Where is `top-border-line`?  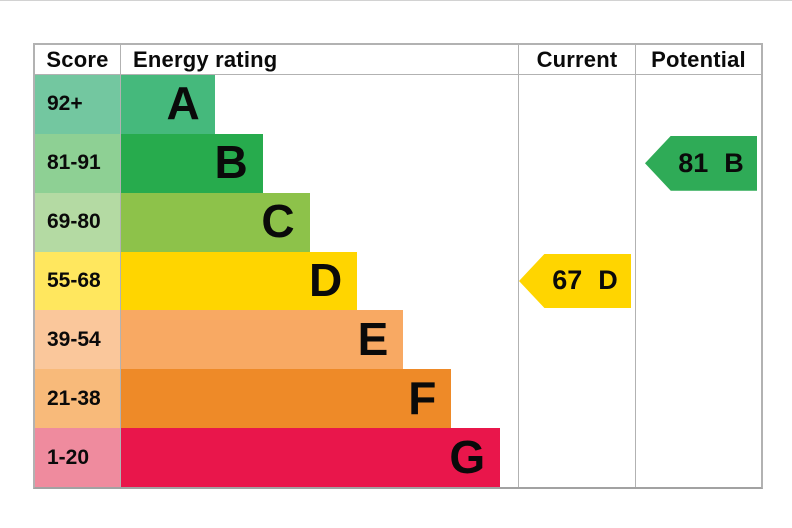 top-border-line is located at coordinates (396, 0).